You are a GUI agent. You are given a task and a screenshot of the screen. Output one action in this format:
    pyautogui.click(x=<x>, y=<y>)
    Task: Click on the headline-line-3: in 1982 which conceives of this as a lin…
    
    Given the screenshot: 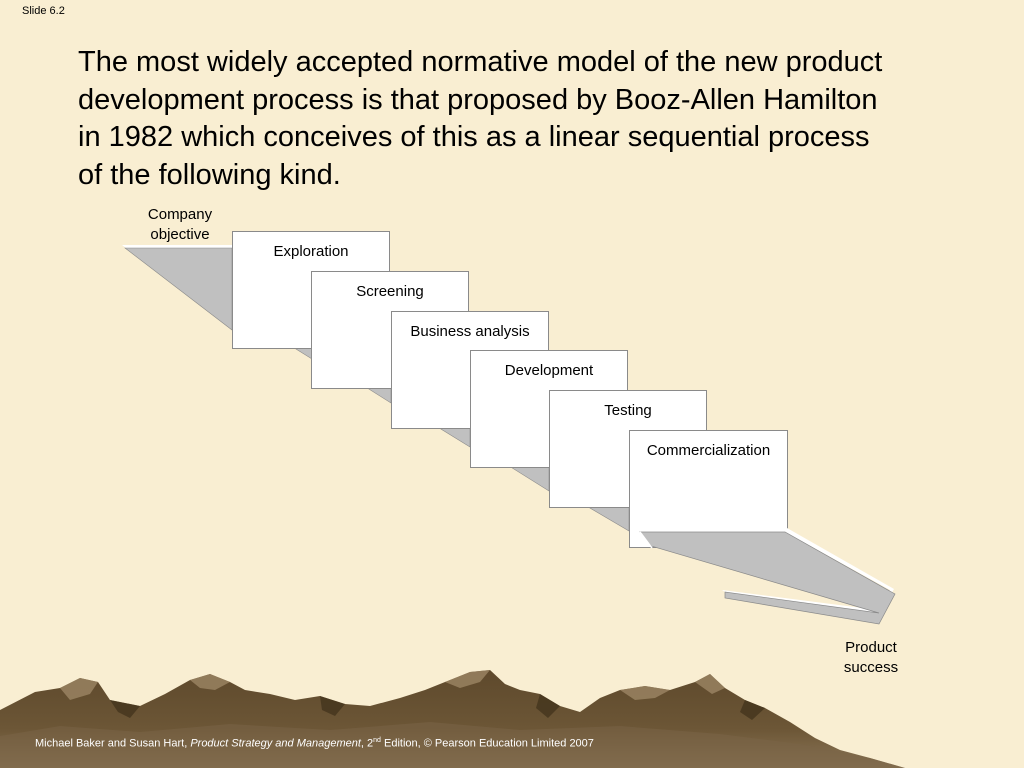 What is the action you would take?
    pyautogui.click(x=474, y=137)
    